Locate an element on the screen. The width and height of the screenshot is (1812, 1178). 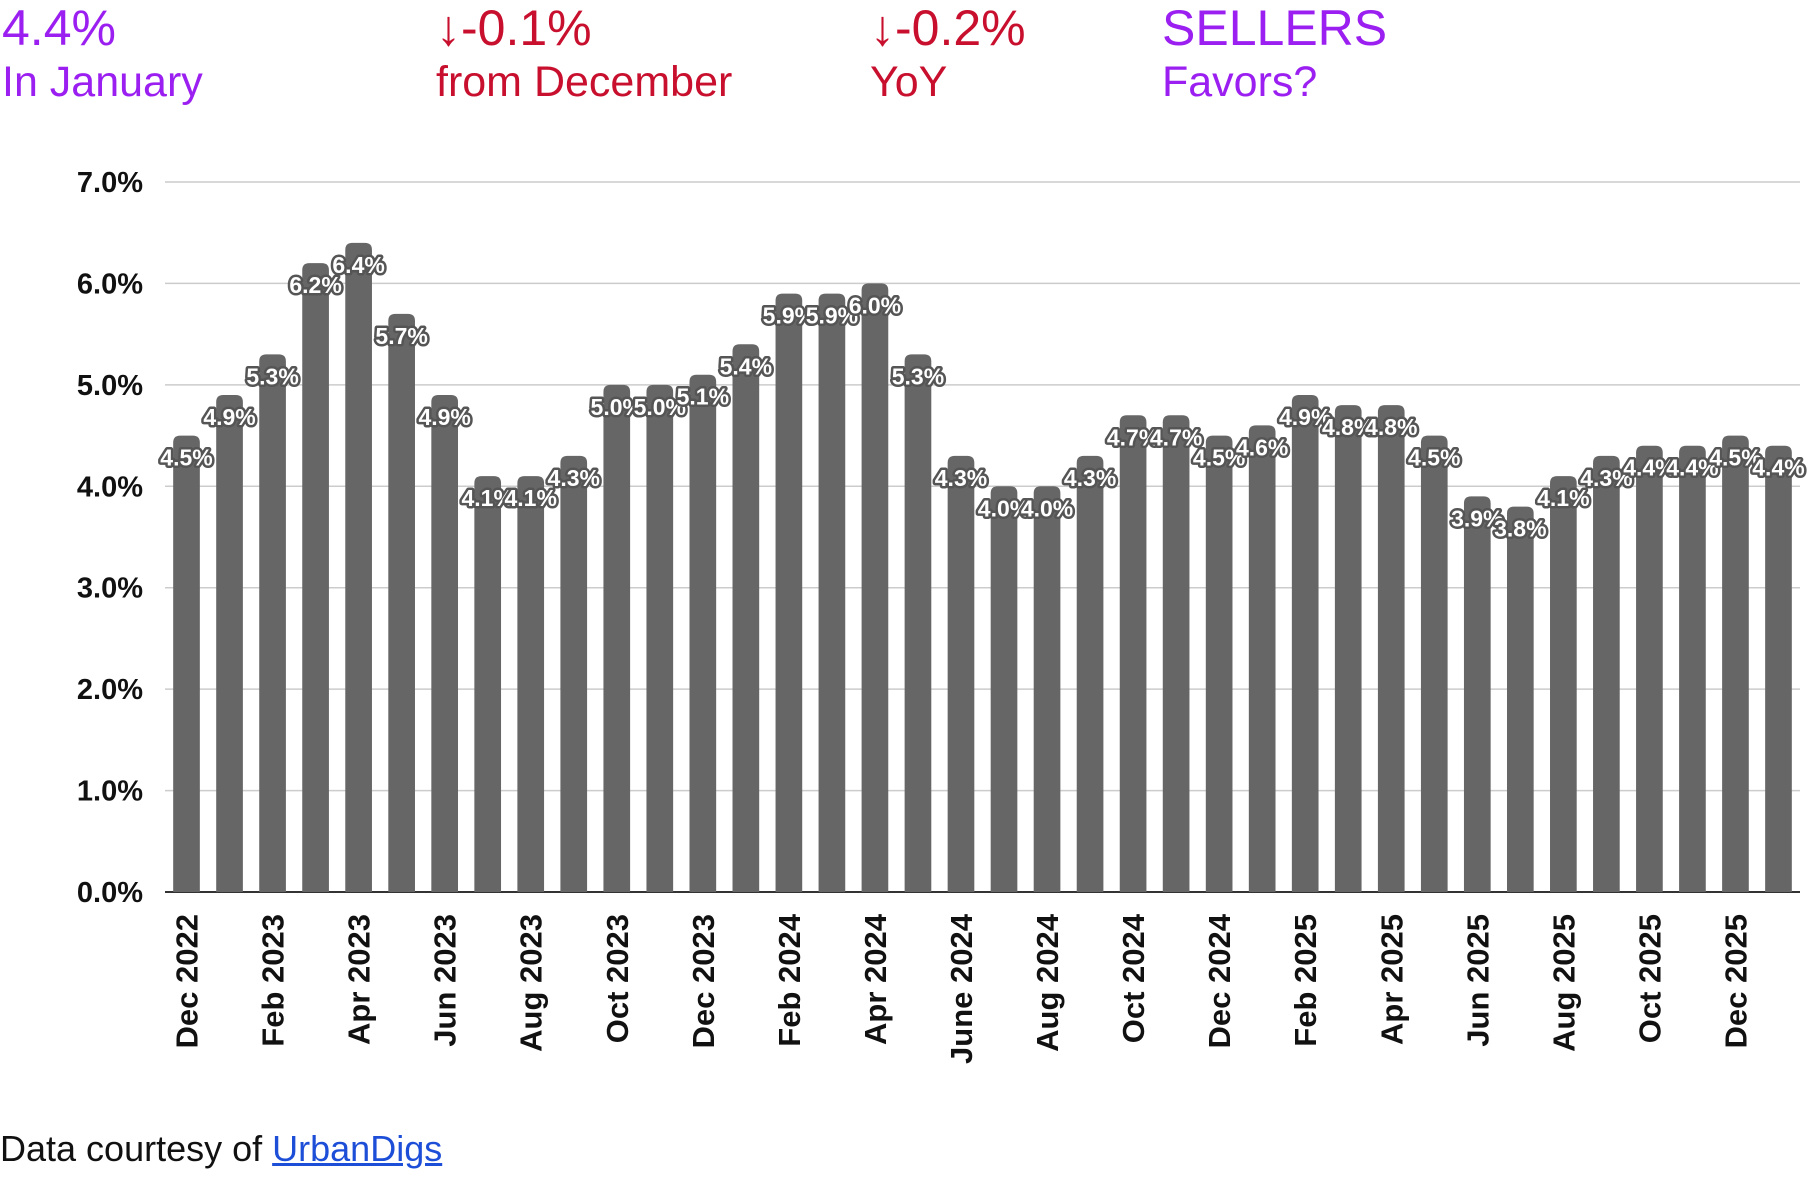
x-tick-label: Oct 2023 is located at coordinates (617, 978).